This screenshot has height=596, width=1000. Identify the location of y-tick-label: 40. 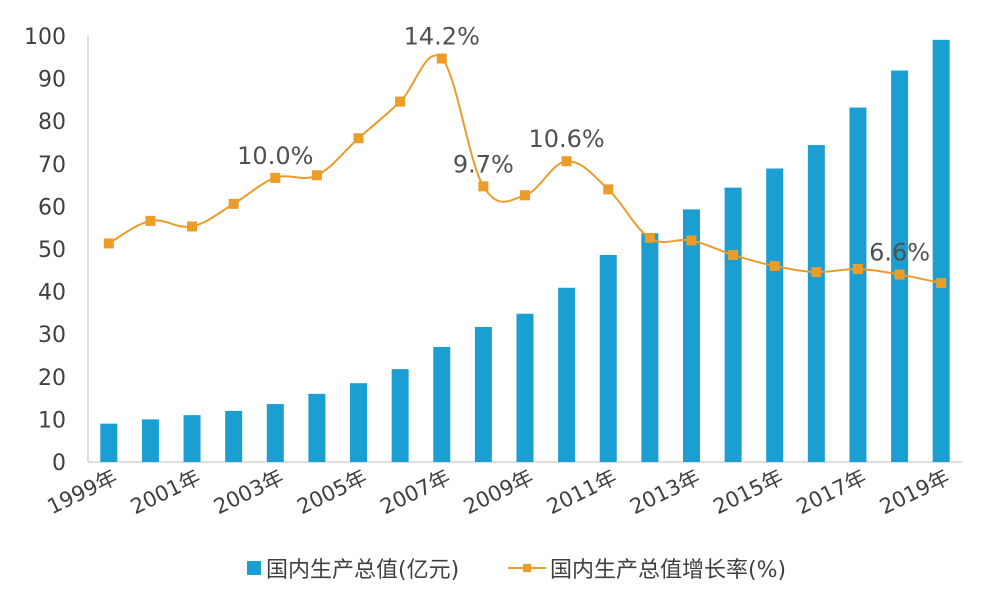
(52, 293).